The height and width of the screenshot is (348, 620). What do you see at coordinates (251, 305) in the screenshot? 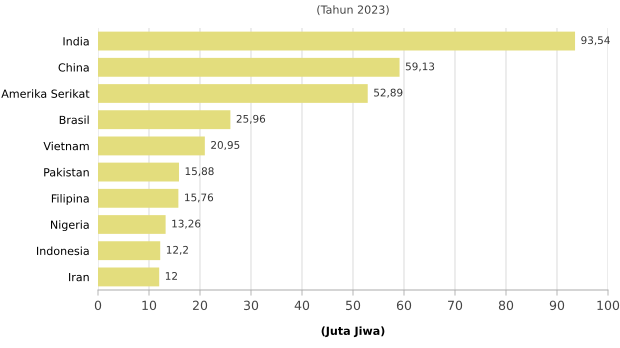
I see `x-tick-label: 30` at bounding box center [251, 305].